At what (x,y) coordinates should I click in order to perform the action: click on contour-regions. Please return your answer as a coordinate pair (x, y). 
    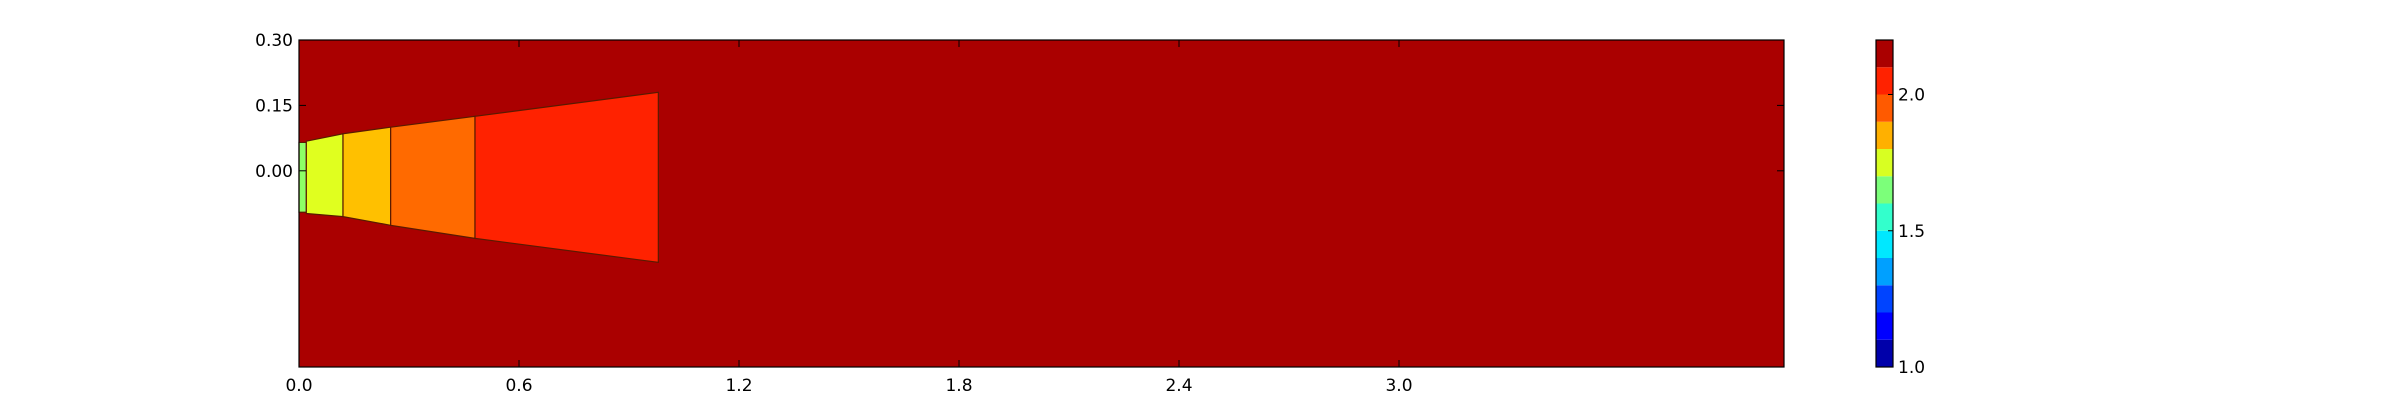
    Looking at the image, I should click on (478, 177).